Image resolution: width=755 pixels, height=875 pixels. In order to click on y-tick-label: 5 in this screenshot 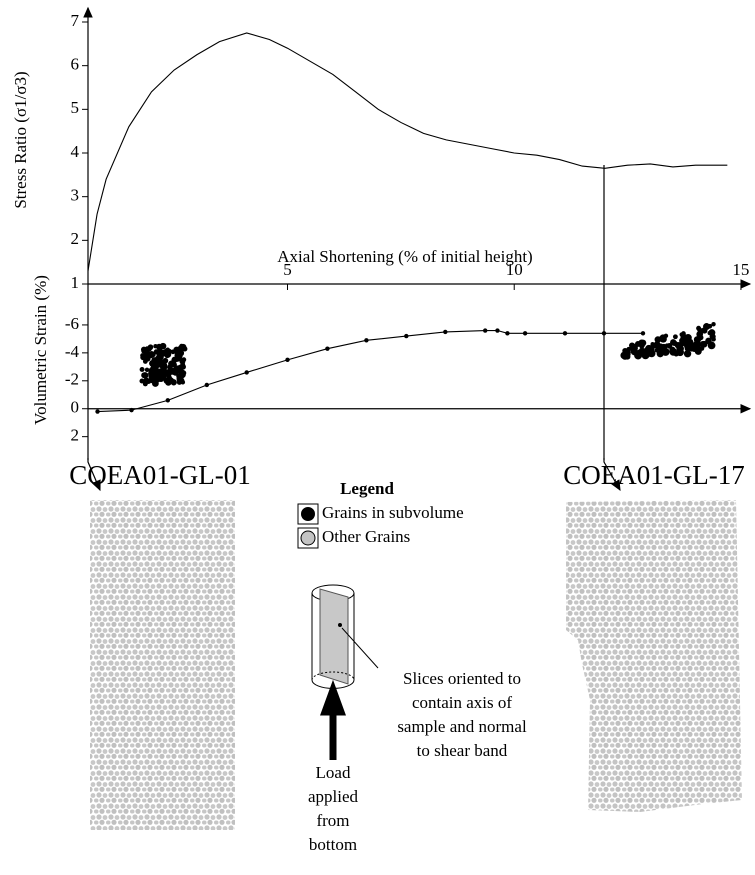, I will do `click(75, 107)`.